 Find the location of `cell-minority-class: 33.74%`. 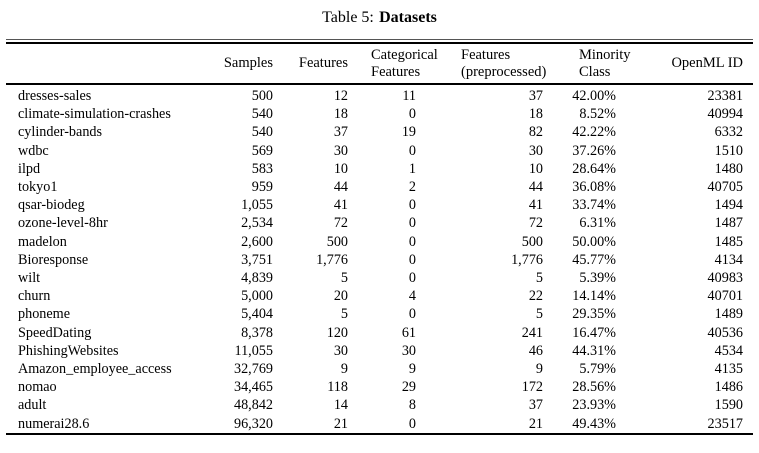

cell-minority-class: 33.74% is located at coordinates (594, 205).